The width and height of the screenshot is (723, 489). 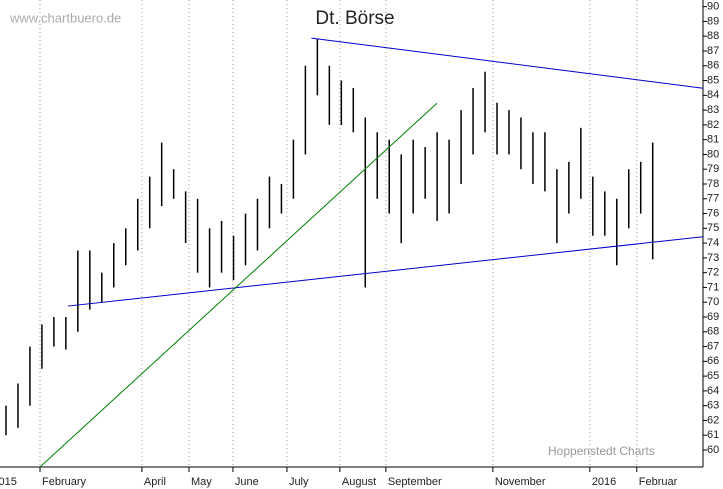 What do you see at coordinates (713, 154) in the screenshot?
I see `y-tick-label: 80` at bounding box center [713, 154].